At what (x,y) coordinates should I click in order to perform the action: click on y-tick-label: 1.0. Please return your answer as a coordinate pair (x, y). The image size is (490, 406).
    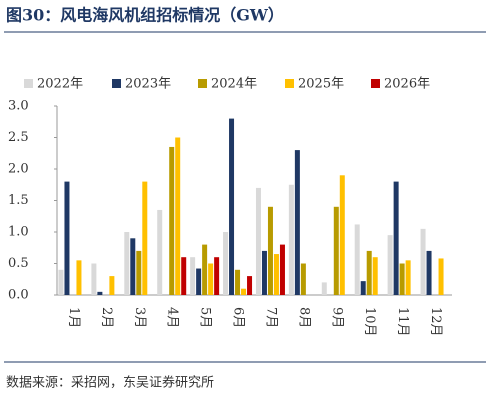
    Looking at the image, I should click on (18, 232).